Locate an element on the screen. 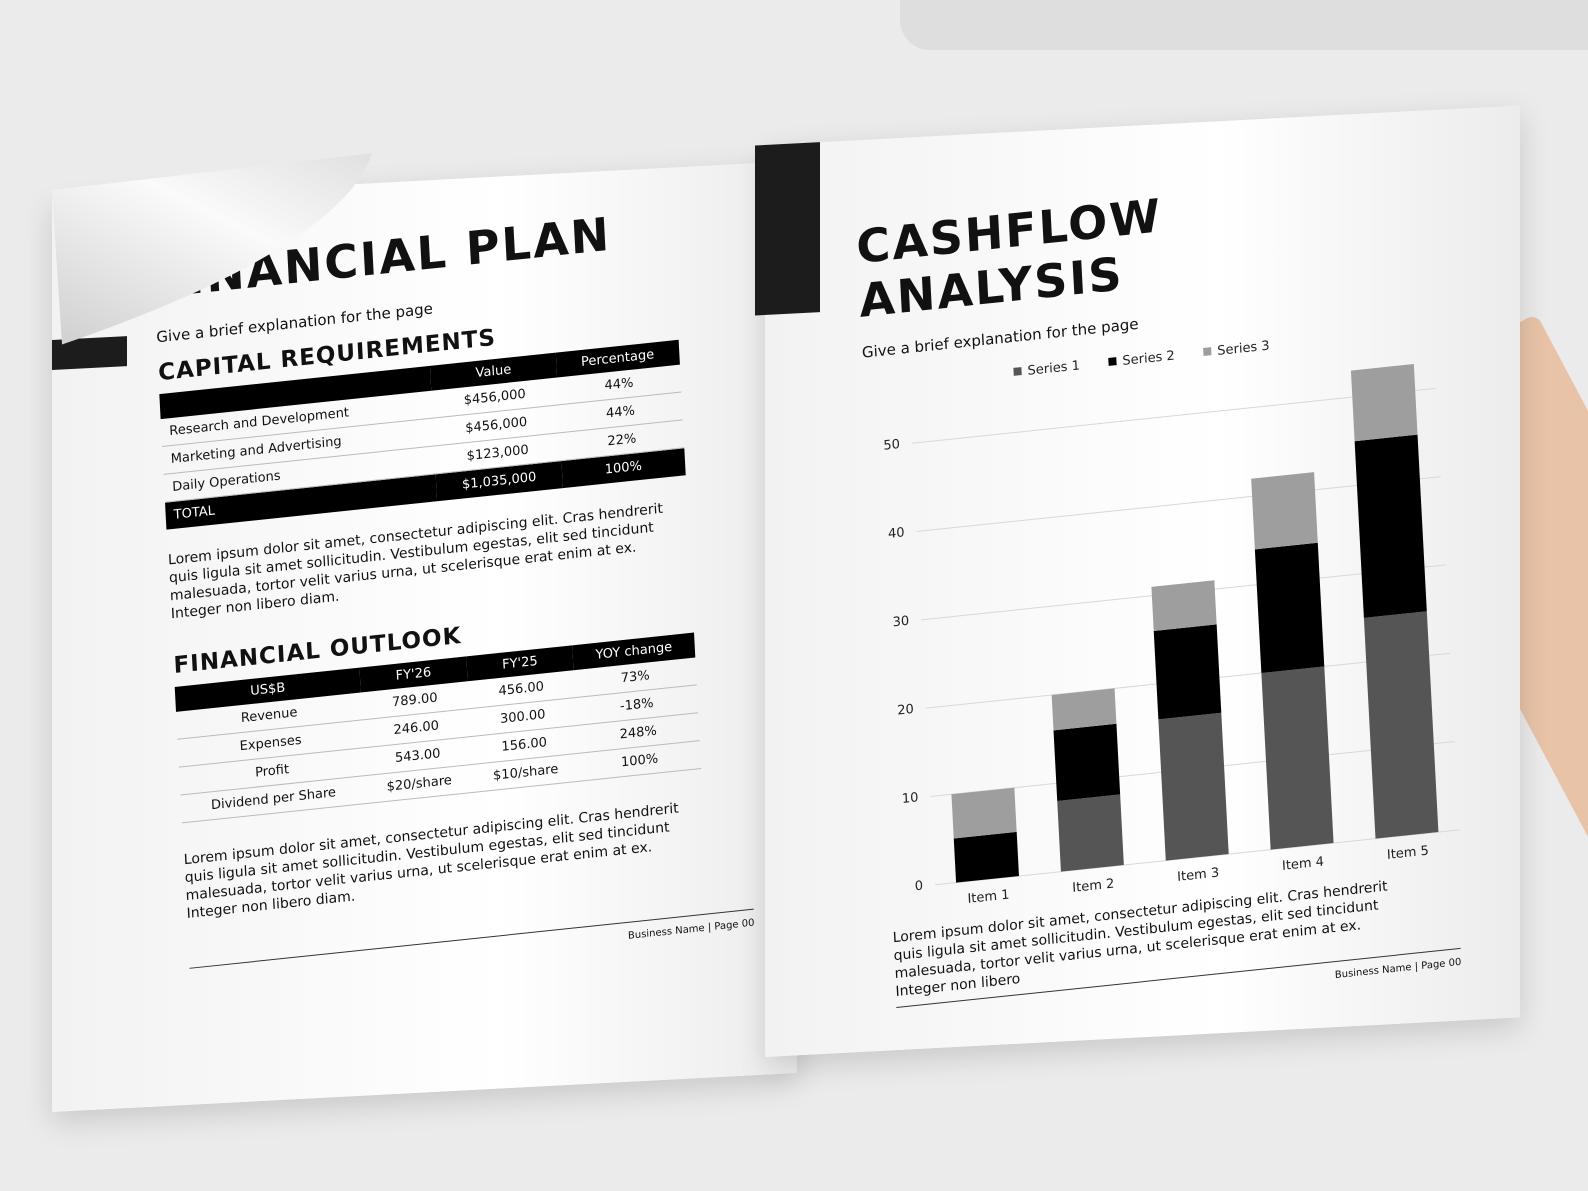 This screenshot has height=1191, width=1588. y-tick-label: 40 is located at coordinates (896, 533).